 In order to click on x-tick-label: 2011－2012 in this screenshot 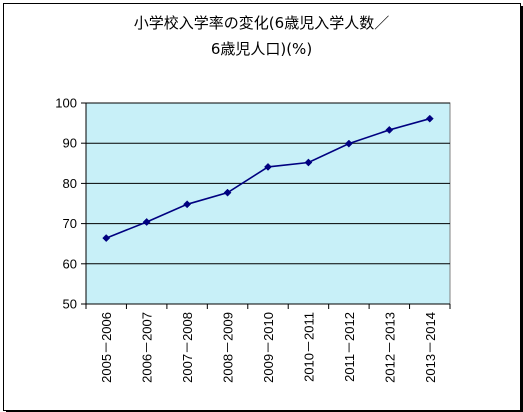, I will do `click(349, 347)`.